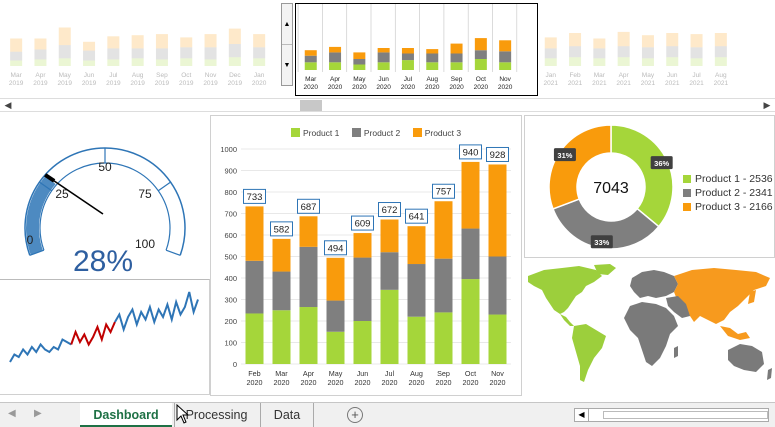 This screenshot has width=775, height=427. I want to click on sheet-scroll-thumb, so click(685, 415).